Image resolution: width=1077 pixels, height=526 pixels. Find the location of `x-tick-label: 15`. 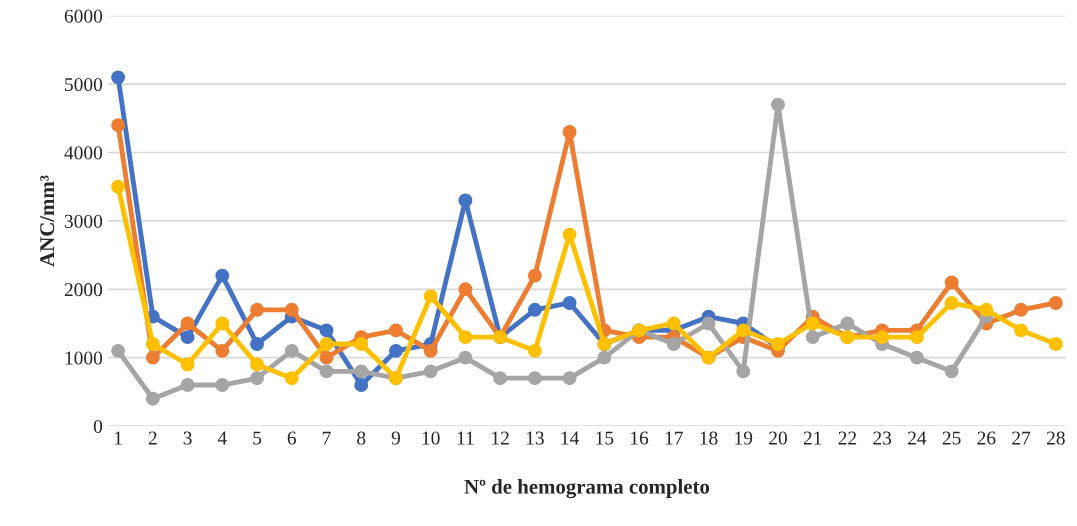

x-tick-label: 15 is located at coordinates (605, 438).